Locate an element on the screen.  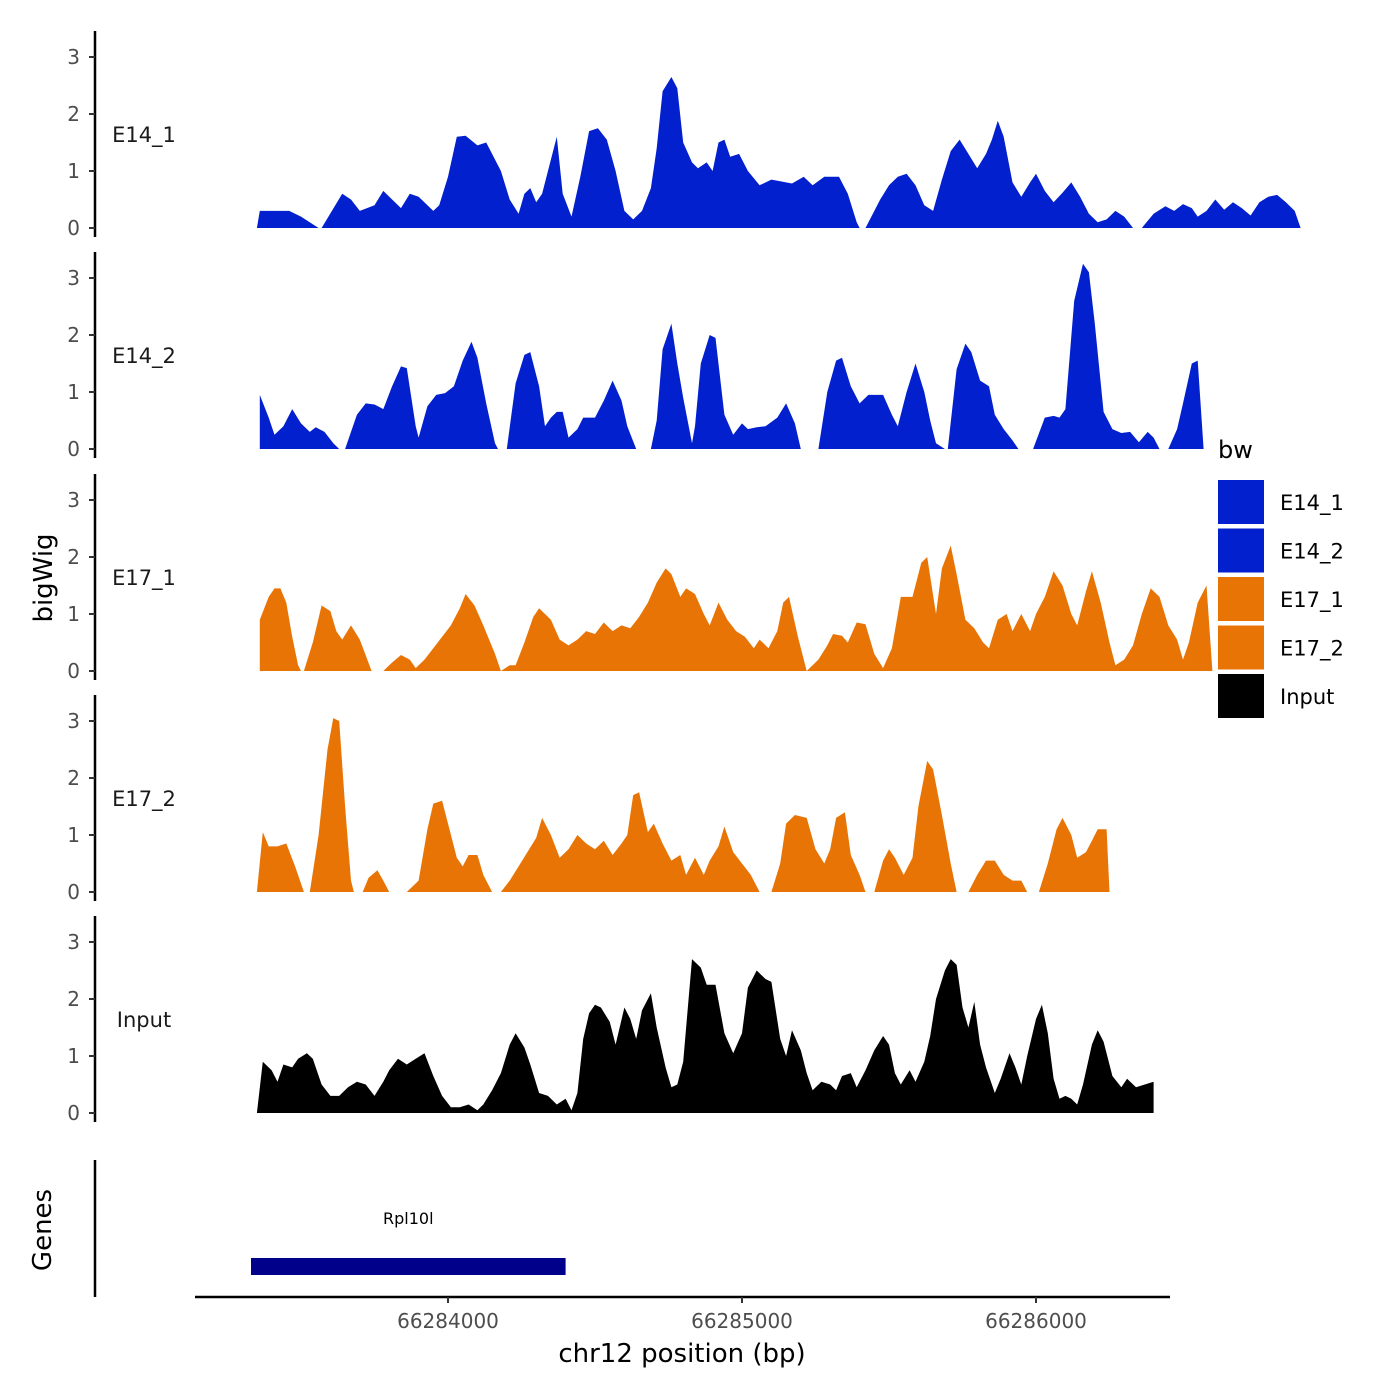
legend-item: E14_2 is located at coordinates (1281, 550).